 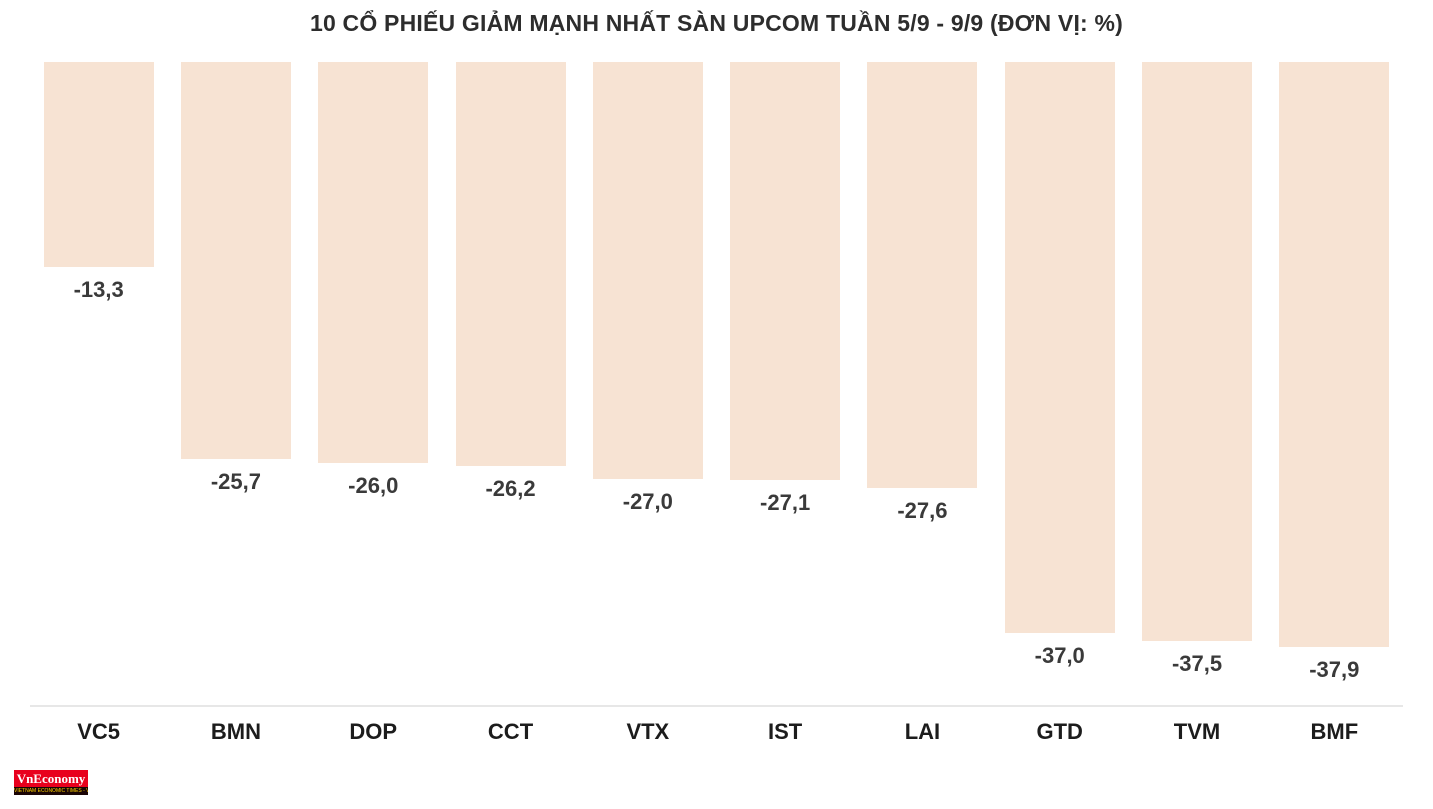 I want to click on x-axis-label: GTD, so click(x=1059, y=731).